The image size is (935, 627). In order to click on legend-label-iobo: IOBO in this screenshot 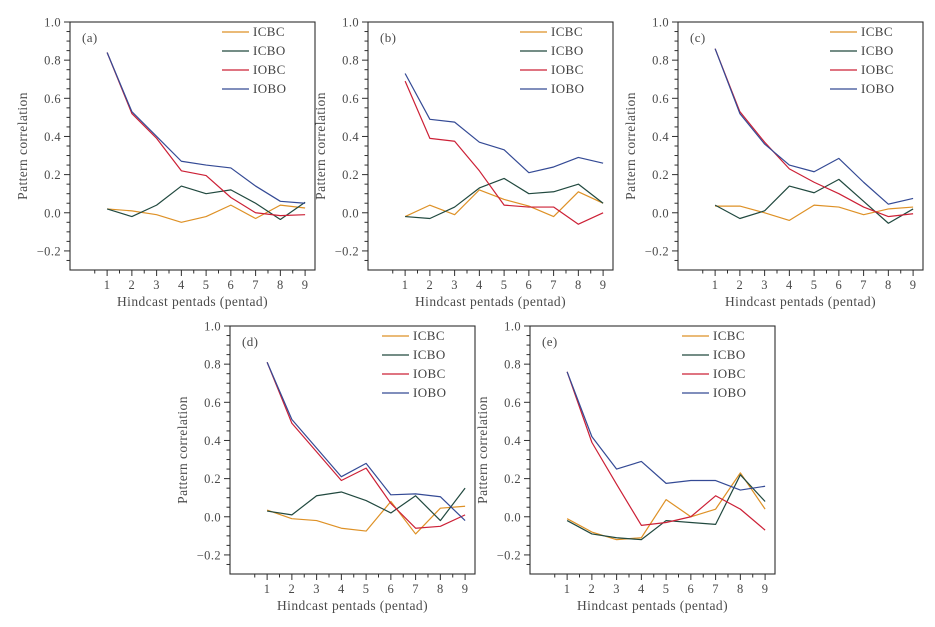, I will do `click(729, 392)`.